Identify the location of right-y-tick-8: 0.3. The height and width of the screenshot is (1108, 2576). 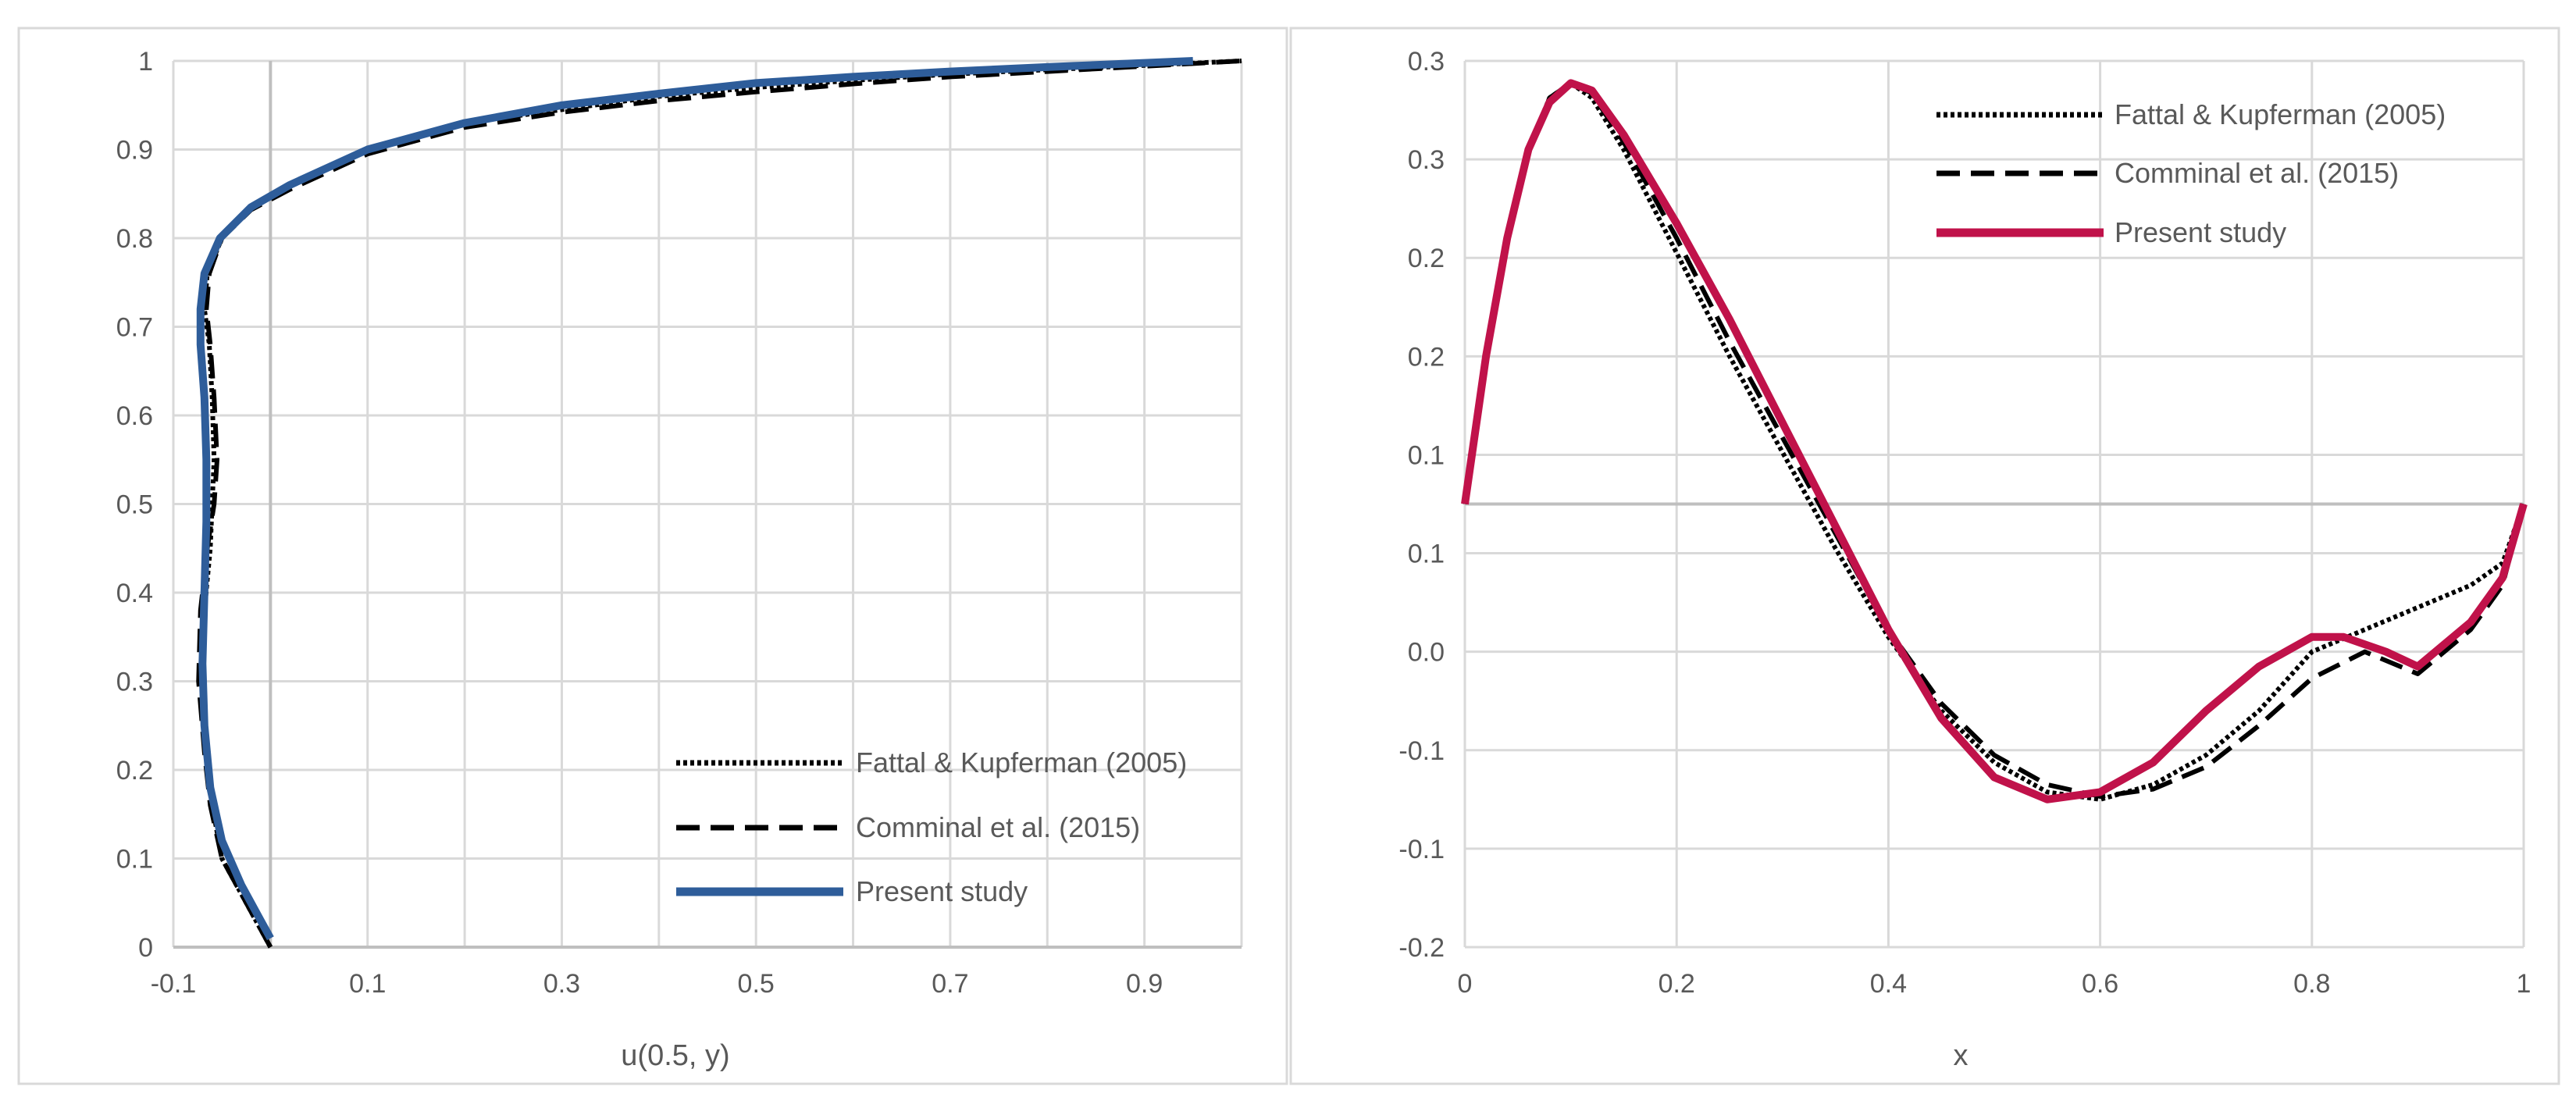
(1426, 160).